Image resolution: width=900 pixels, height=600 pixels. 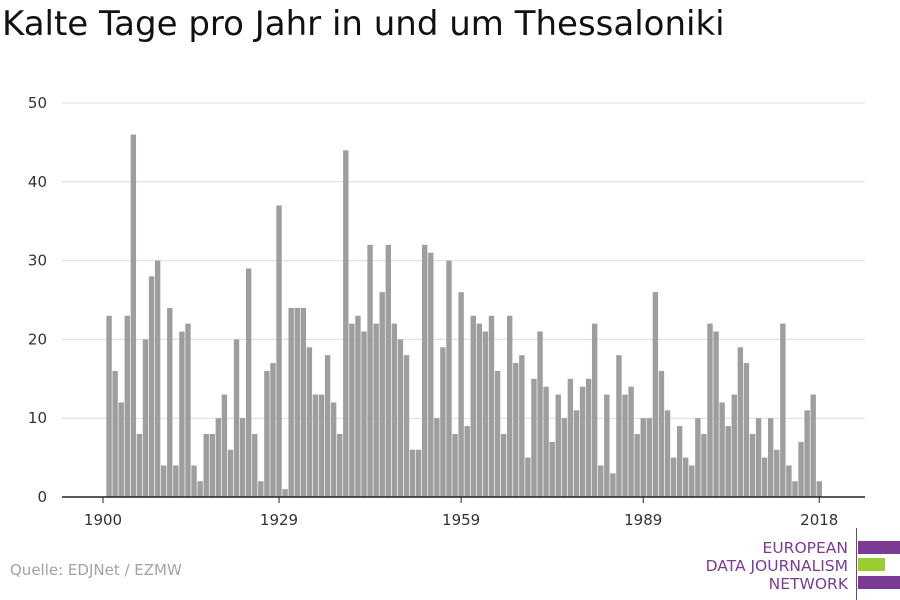 What do you see at coordinates (218, 457) in the screenshot?
I see `bar-1919` at bounding box center [218, 457].